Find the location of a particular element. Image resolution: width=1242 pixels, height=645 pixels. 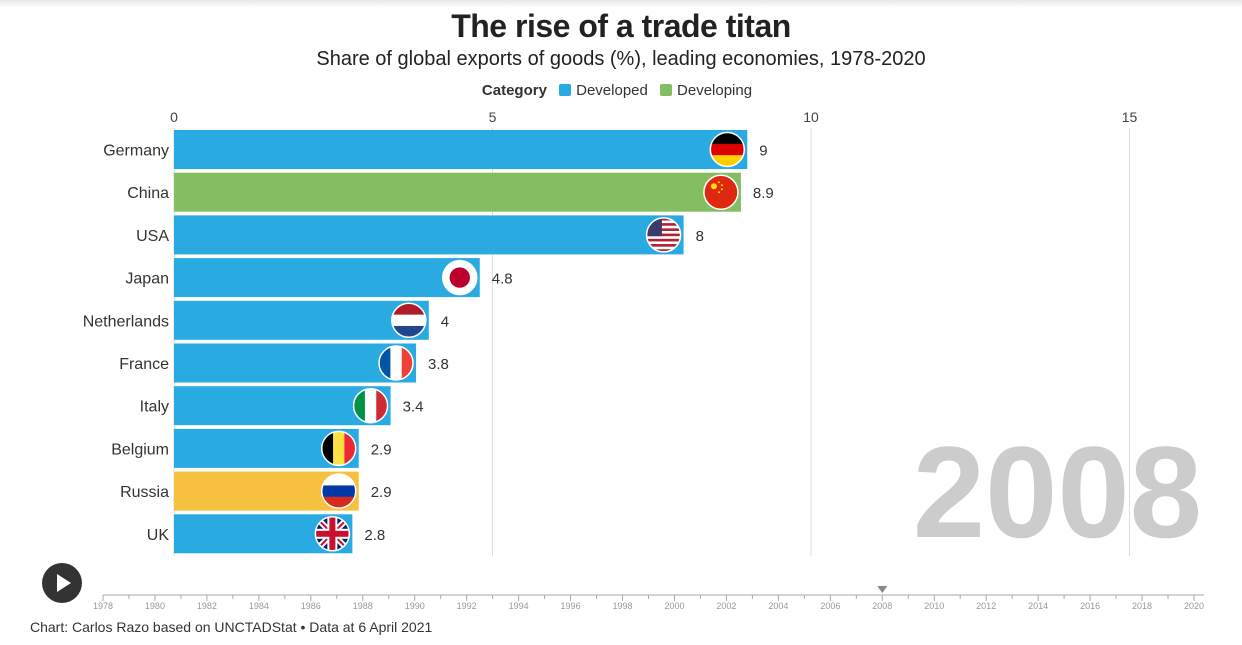

play-button is located at coordinates (62, 583).